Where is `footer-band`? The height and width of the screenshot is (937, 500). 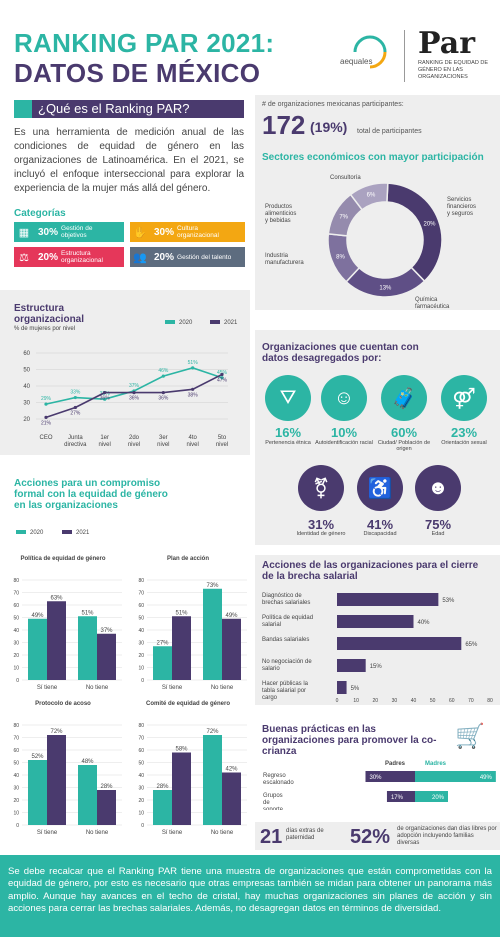 footer-band is located at coordinates (250, 896).